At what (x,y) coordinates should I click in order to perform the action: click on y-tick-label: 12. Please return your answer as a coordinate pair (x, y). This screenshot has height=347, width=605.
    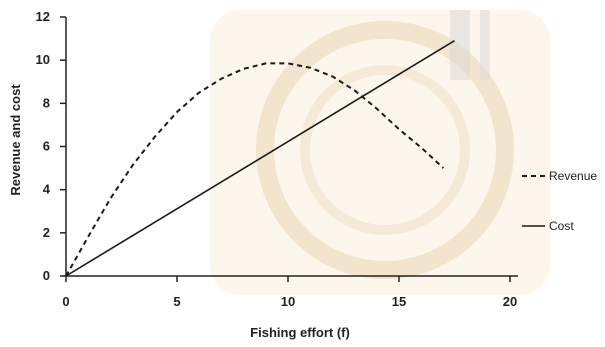
    Looking at the image, I should click on (43, 16).